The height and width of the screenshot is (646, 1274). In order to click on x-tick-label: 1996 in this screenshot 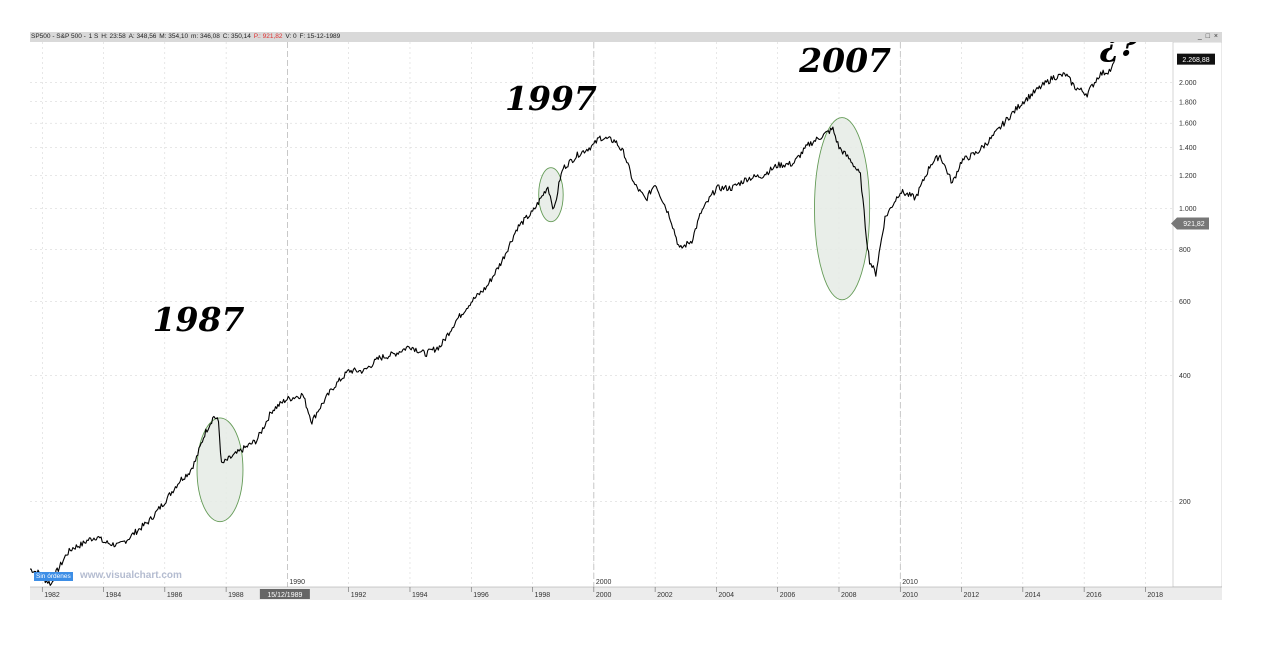, I will do `click(481, 595)`.